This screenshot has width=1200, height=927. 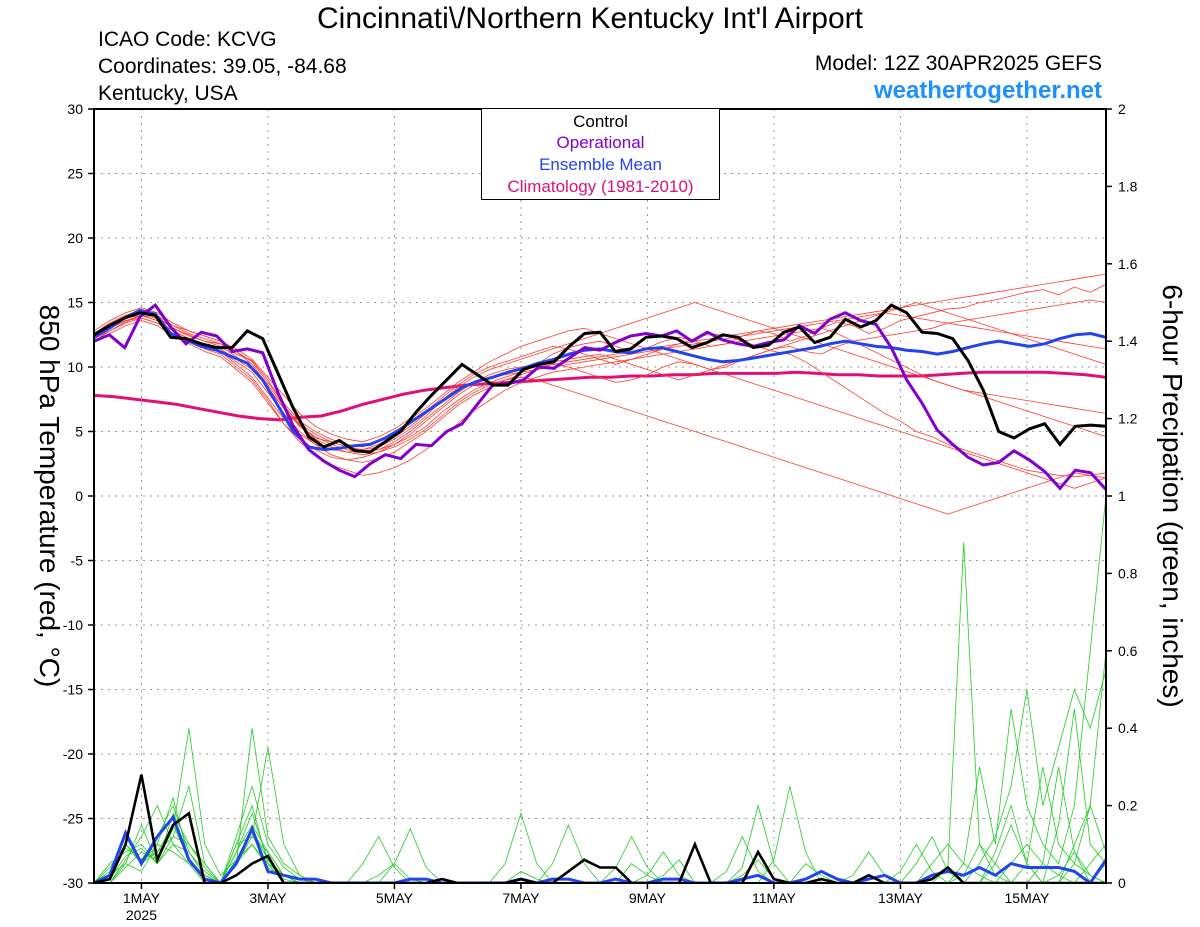 I want to click on right-axis-ticks: 2 1.8 1.6 1.4 1.2 1 0.8 0.6 0.4 0.2 0, so click(x=1122, y=496).